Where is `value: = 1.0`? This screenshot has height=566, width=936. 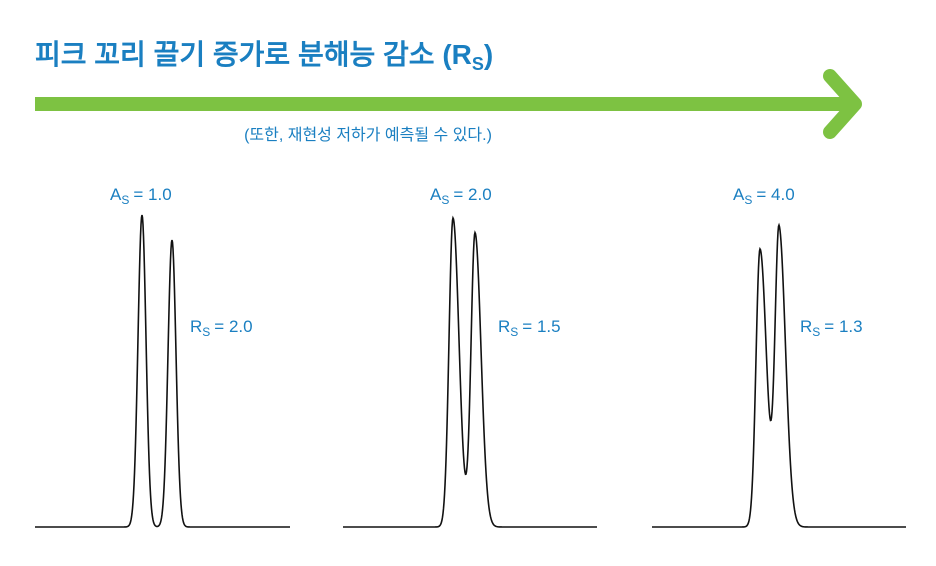
value: = 1.0 is located at coordinates (152, 194).